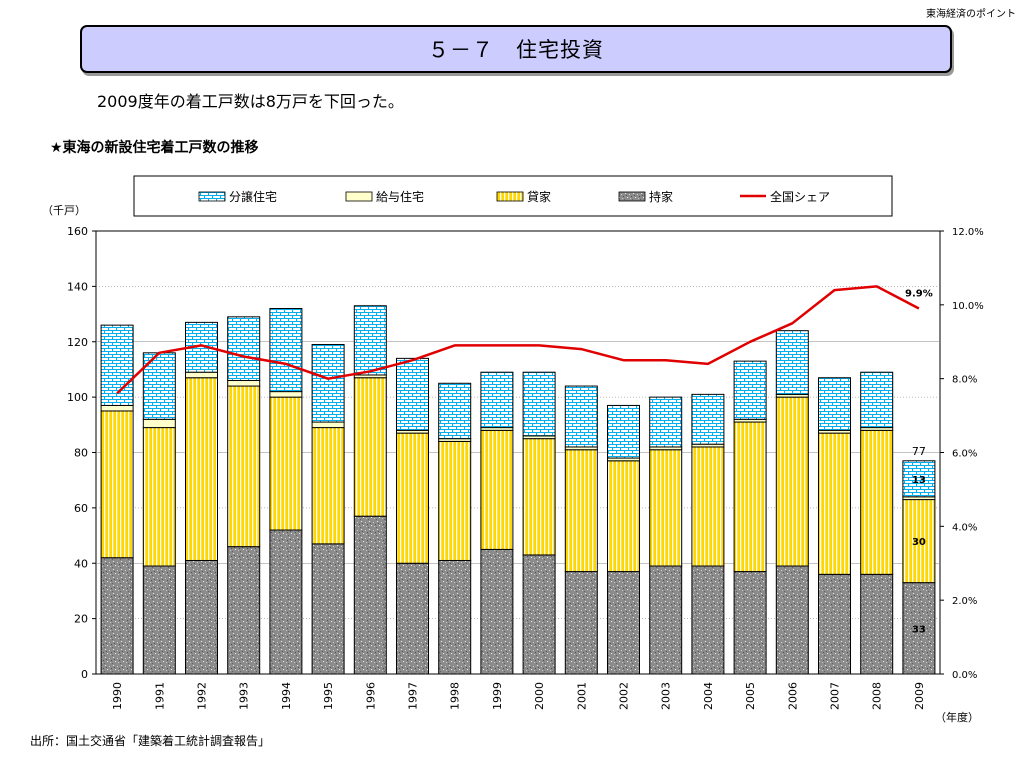  Describe the element at coordinates (212, 196) in the screenshot. I see `legend-swatch-buying` at that location.